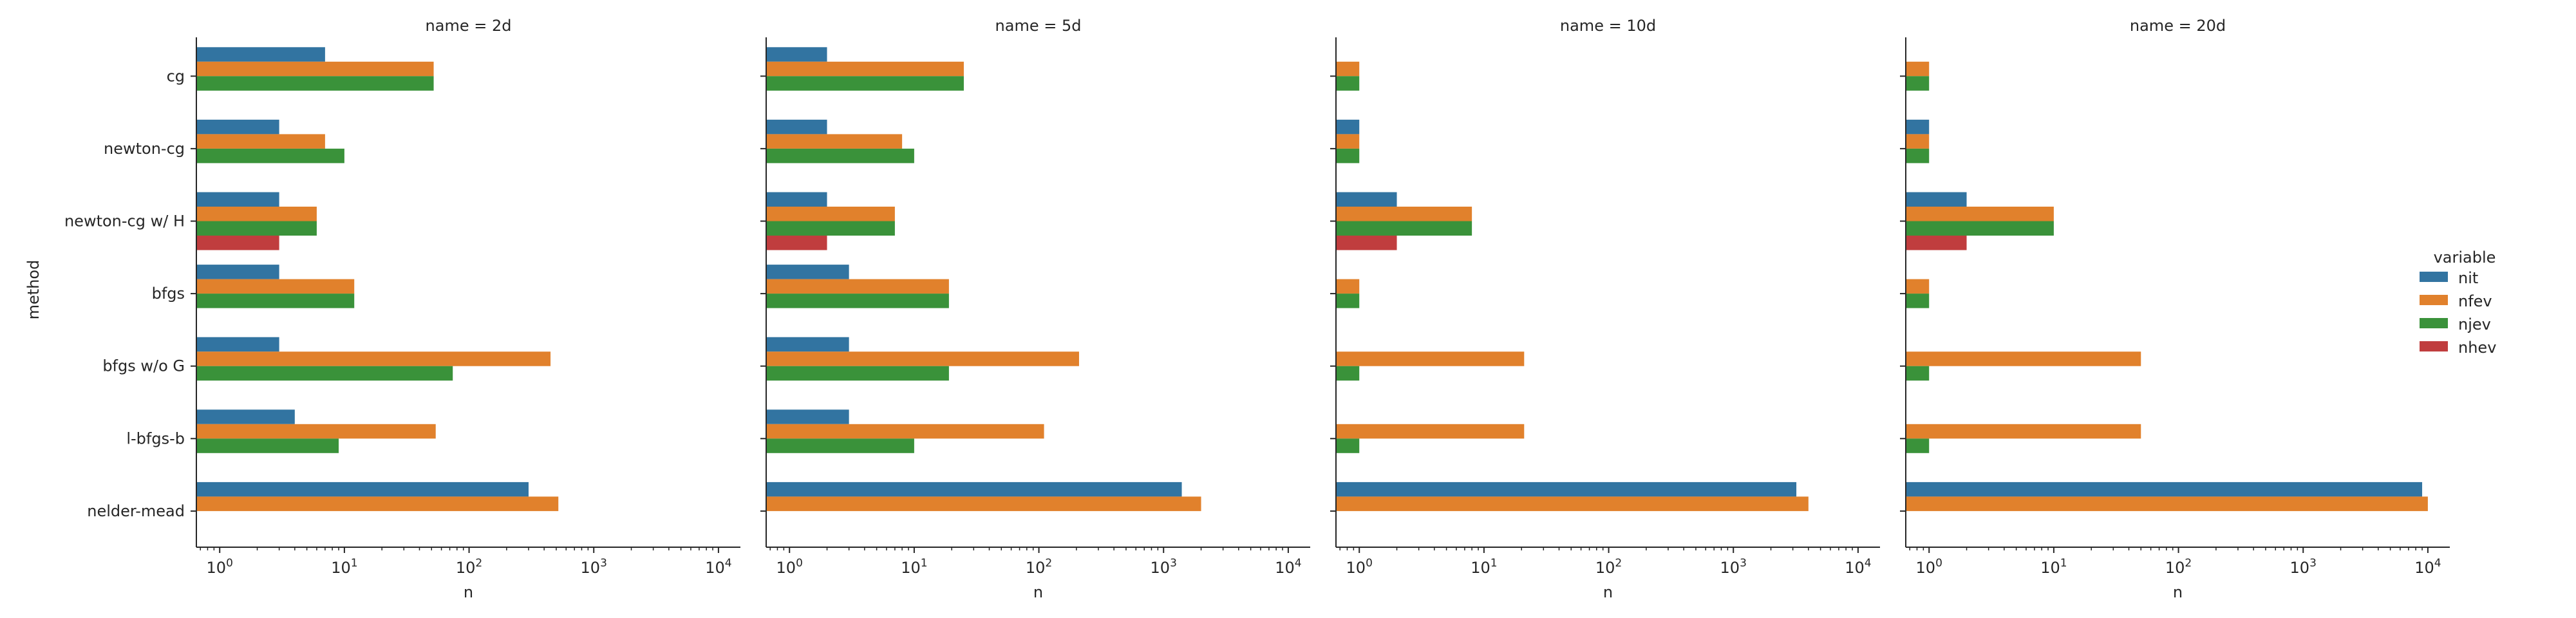 Image resolution: width=2576 pixels, height=618 pixels. Describe the element at coordinates (469, 26) in the screenshot. I see `panel-title: name = 2d` at that location.